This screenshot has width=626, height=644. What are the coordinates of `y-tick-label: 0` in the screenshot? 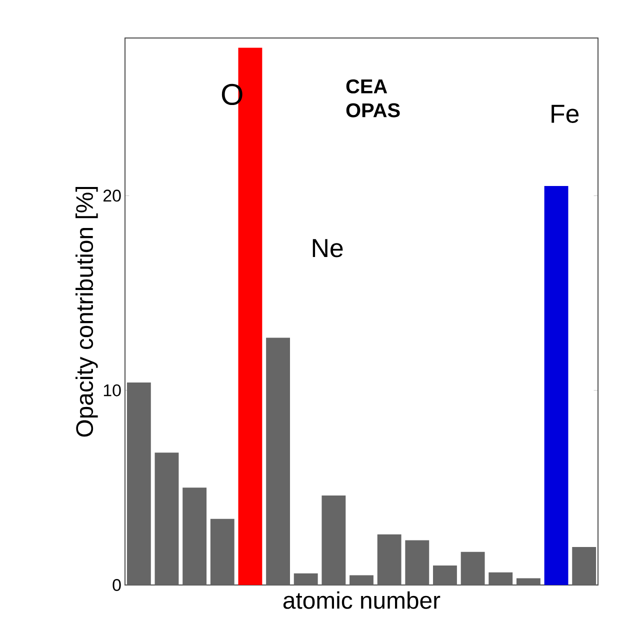 It's located at (116, 585).